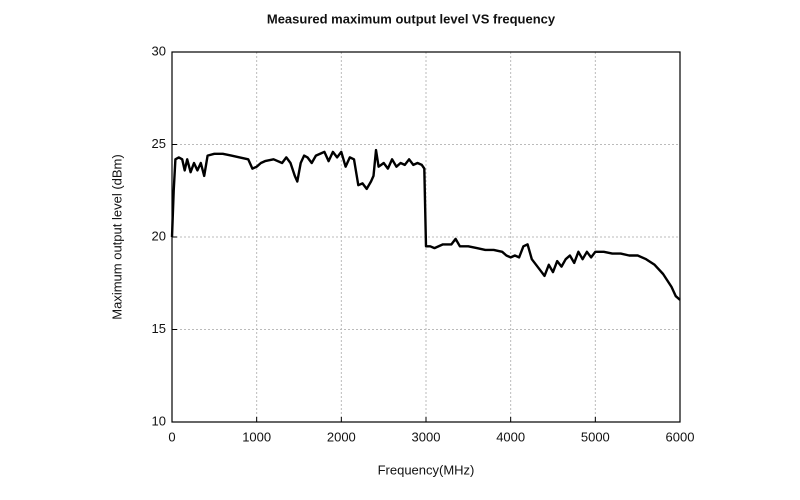  I want to click on y-tick-label: 30, so click(159, 50).